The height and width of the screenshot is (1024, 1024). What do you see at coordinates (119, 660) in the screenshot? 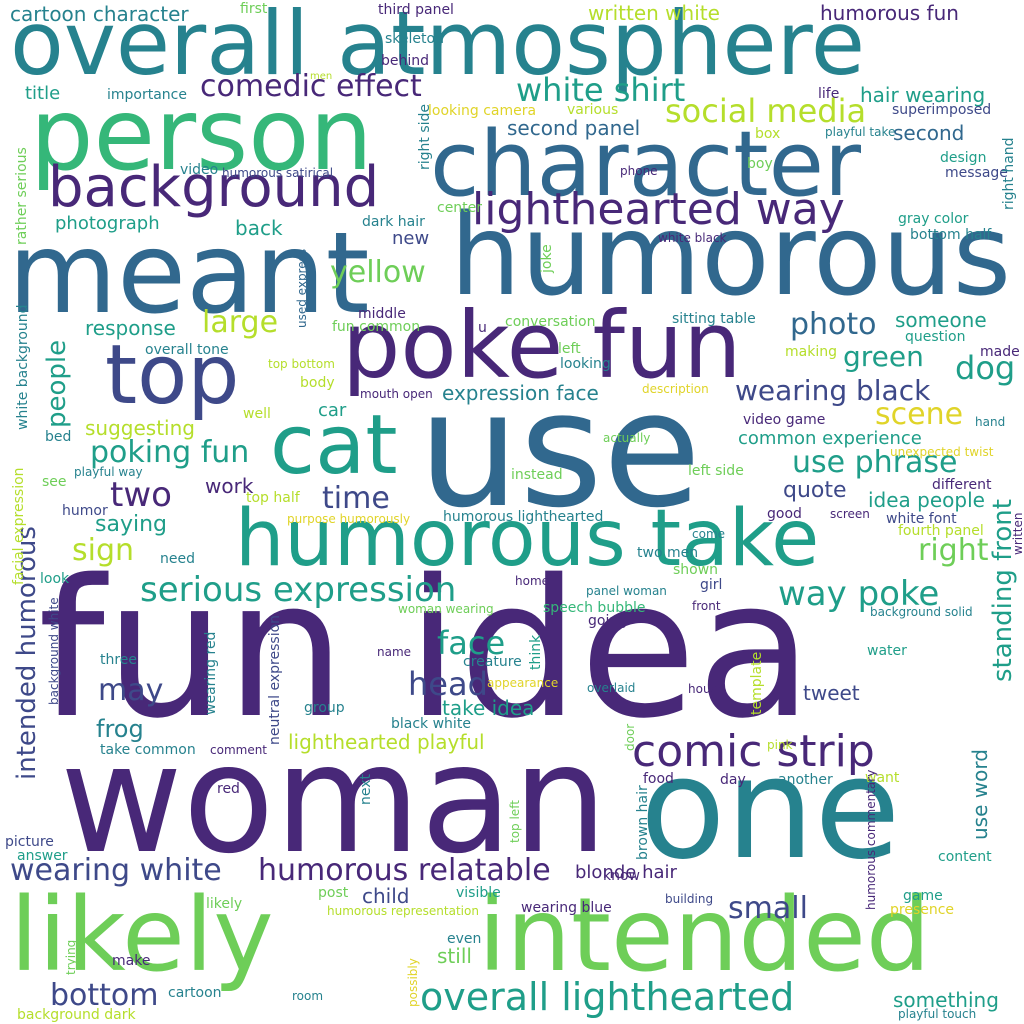
I see `cloud-word: three` at bounding box center [119, 660].